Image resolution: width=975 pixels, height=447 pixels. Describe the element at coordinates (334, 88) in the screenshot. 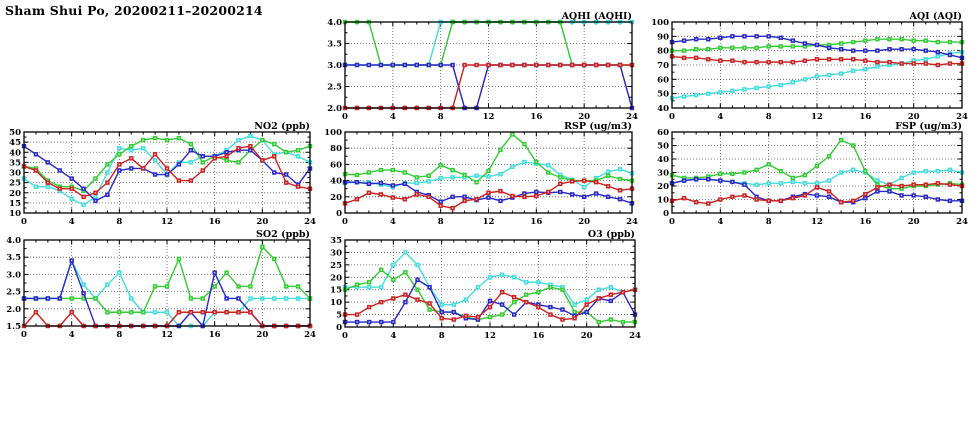

I see `y-tick-label: 2.5` at that location.